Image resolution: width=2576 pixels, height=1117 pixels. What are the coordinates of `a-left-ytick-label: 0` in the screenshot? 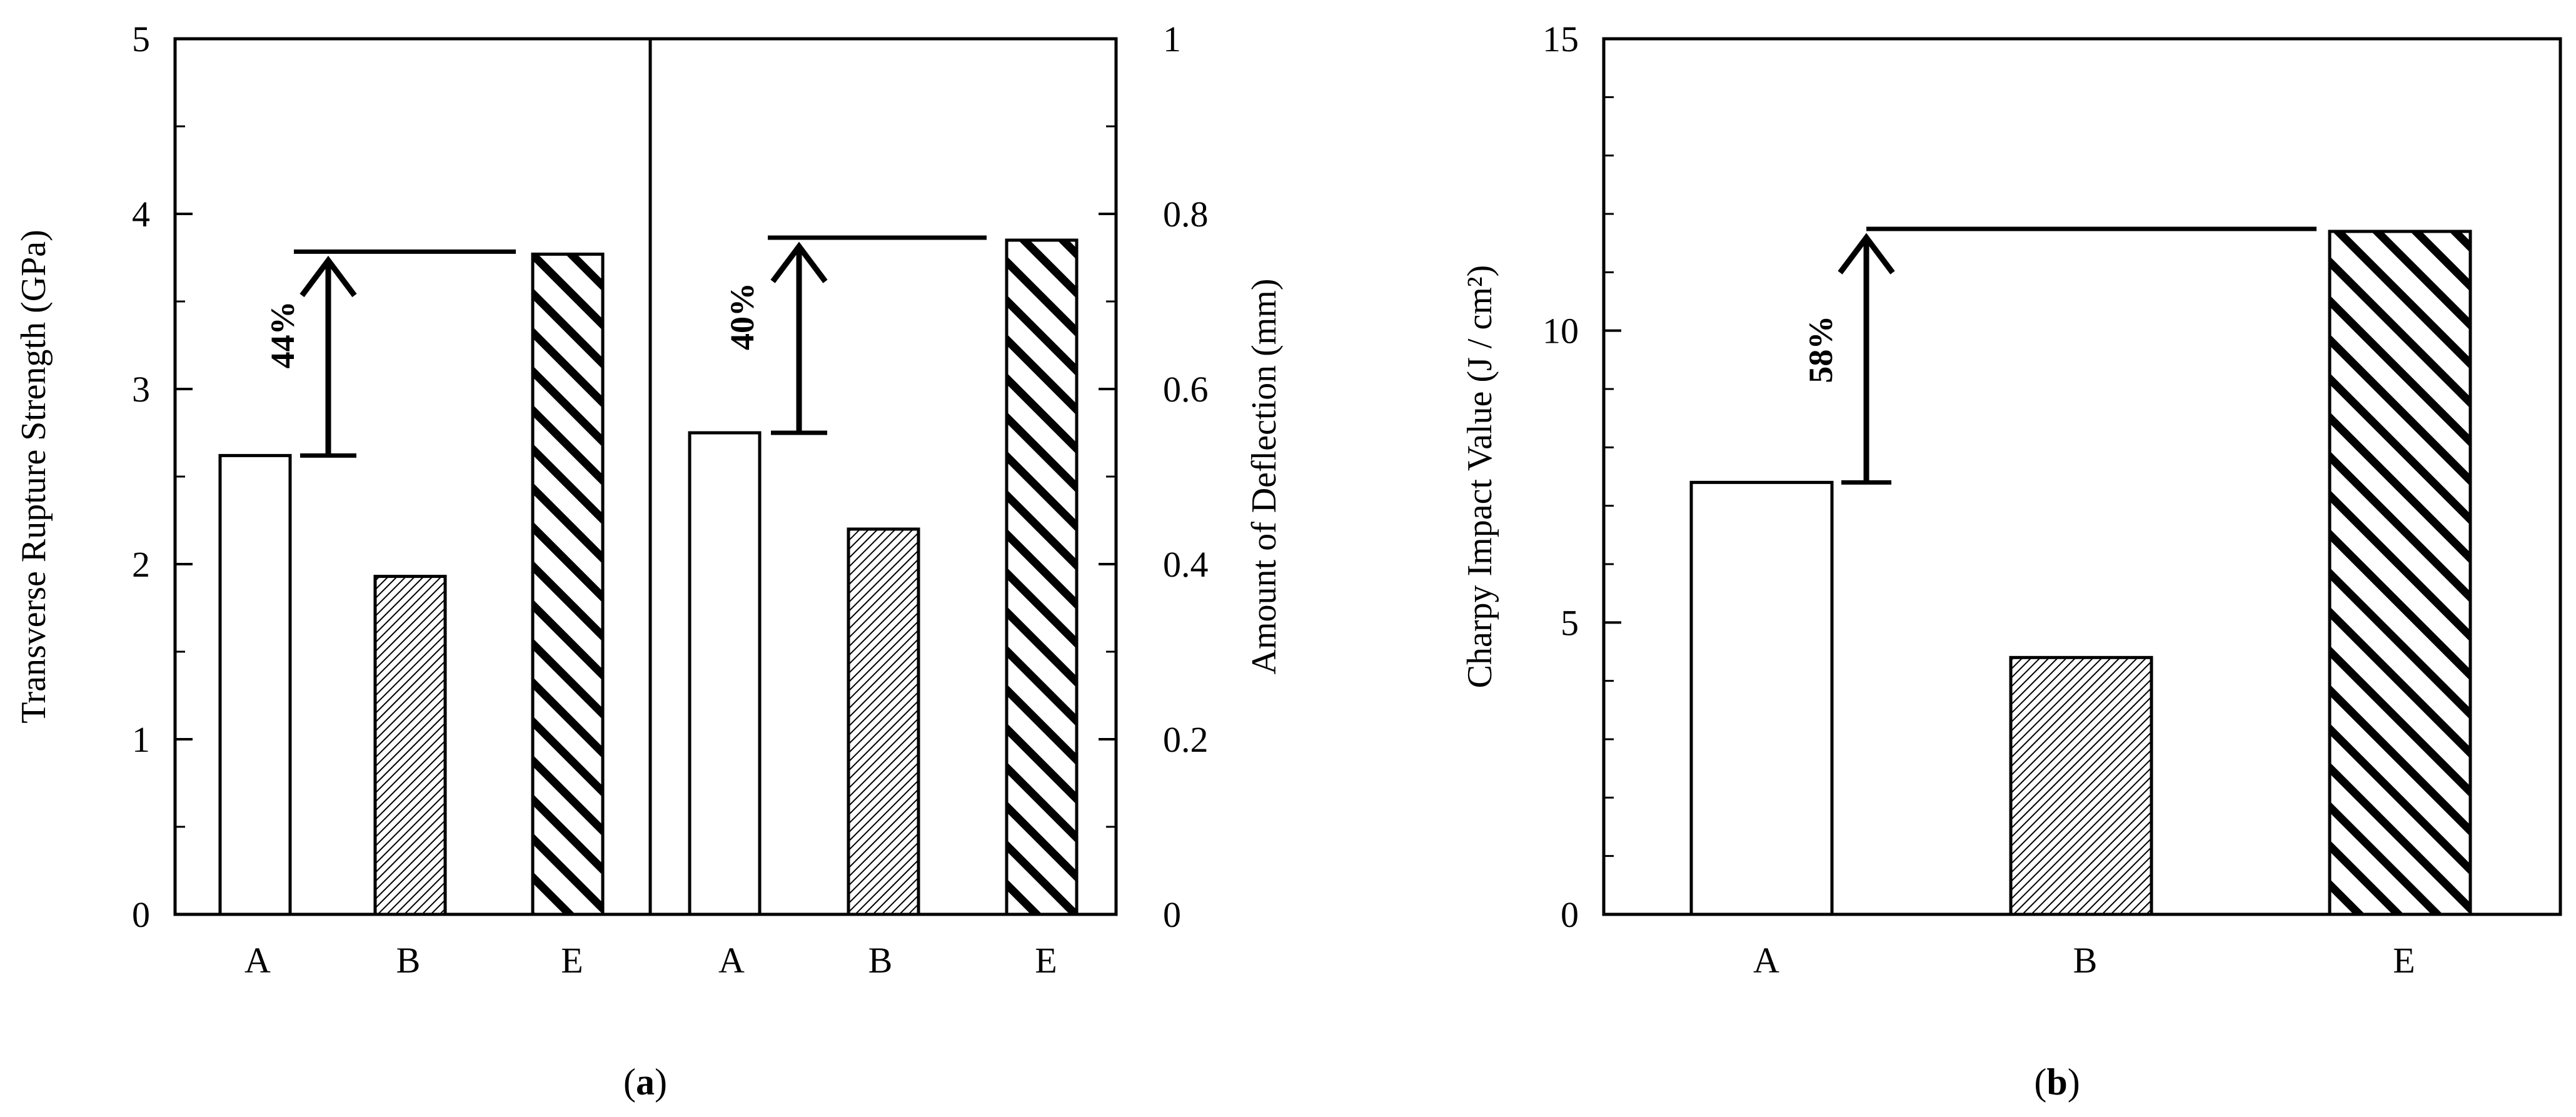 It's located at (141, 914).